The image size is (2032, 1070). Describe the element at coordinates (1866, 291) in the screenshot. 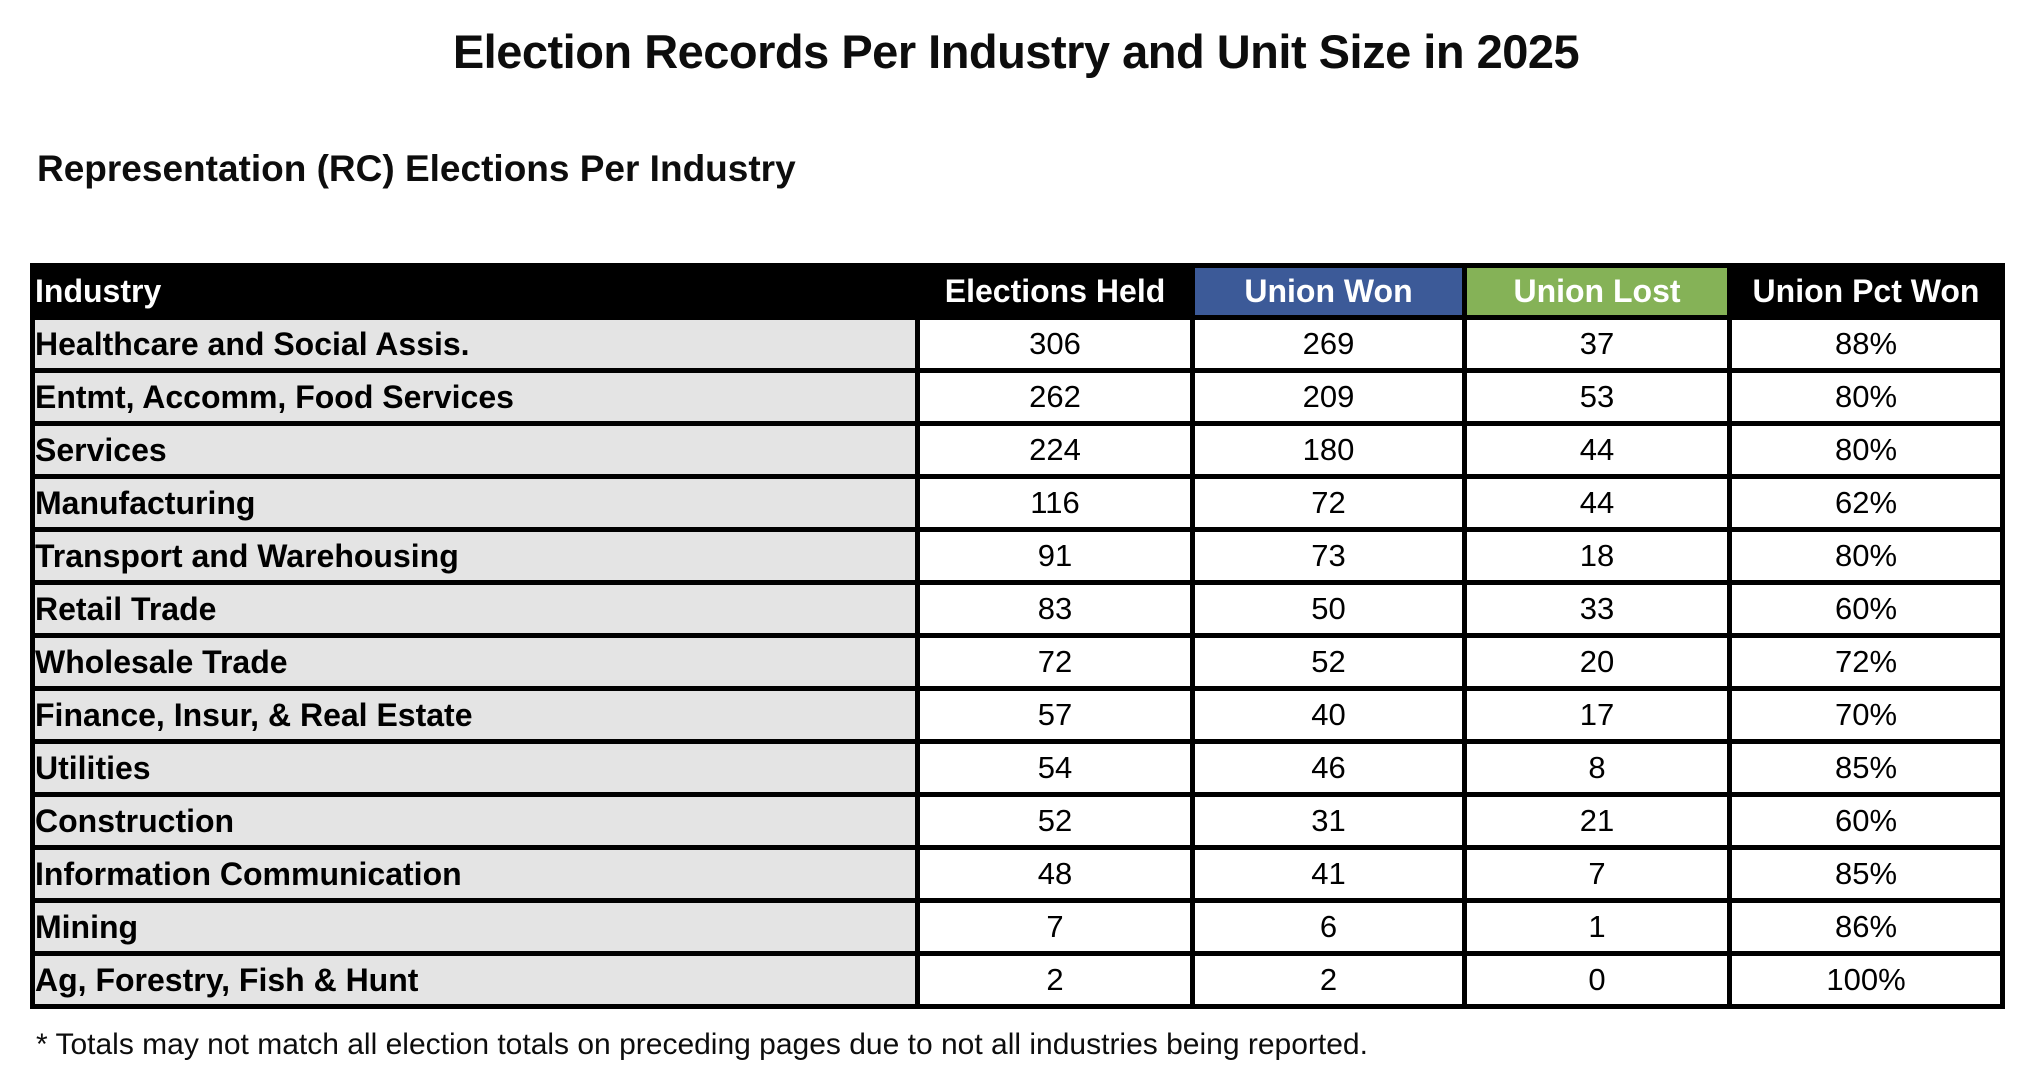

I see `col-header-union-pct-won: Union Pct Won` at that location.